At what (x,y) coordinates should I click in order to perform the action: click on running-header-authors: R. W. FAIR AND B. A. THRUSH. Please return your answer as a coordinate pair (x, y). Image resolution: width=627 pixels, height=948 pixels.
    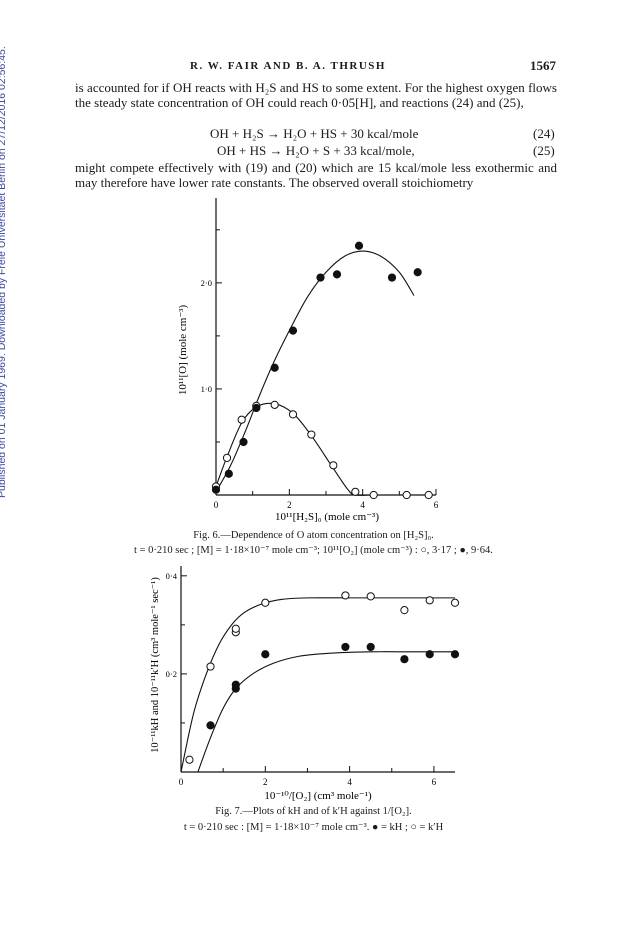
    Looking at the image, I should click on (288, 66).